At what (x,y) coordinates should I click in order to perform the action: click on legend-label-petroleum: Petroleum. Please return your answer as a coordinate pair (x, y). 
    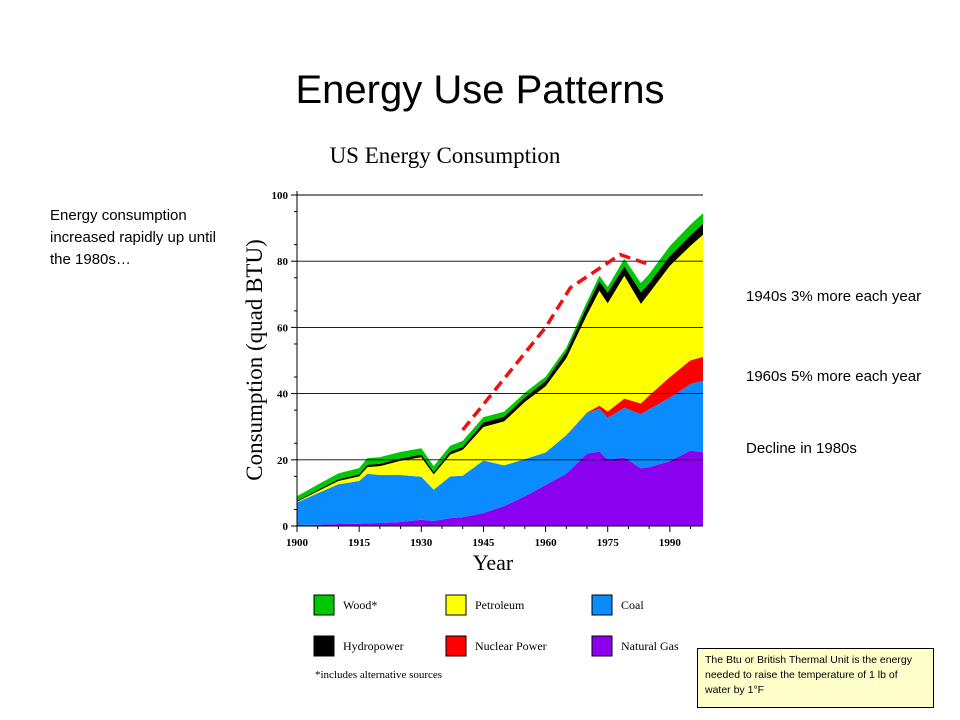
    Looking at the image, I should click on (500, 605).